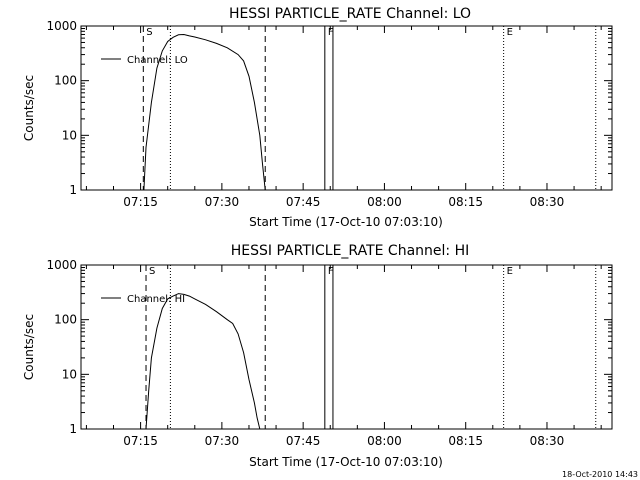  Describe the element at coordinates (346, 222) in the screenshot. I see `x-axis-label-lo: Start Time (17-Oct-10 07:03:10)` at that location.